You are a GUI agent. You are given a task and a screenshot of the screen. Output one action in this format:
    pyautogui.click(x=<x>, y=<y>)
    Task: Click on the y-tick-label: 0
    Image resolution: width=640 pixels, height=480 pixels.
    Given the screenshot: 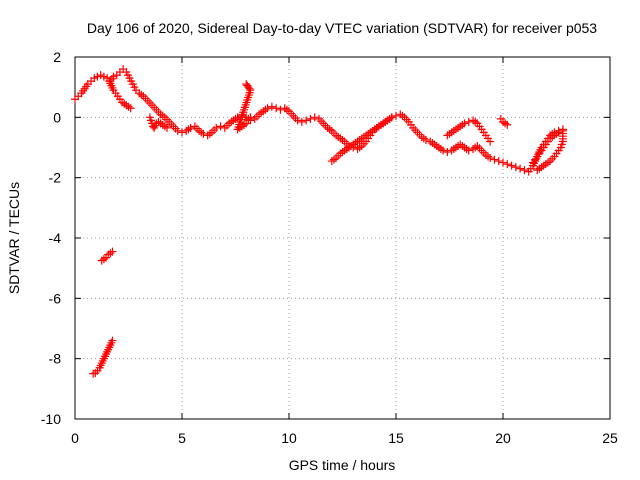 What is the action you would take?
    pyautogui.click(x=57, y=117)
    